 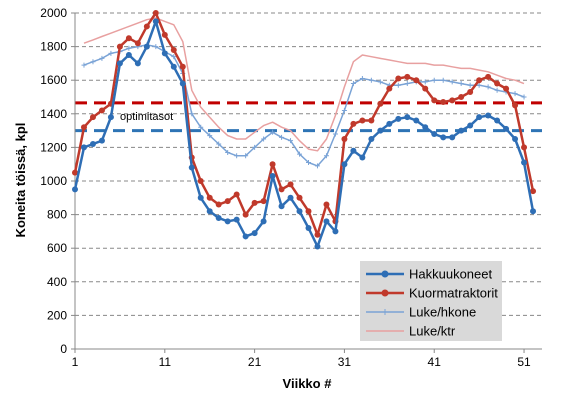 What do you see at coordinates (53, 114) in the screenshot?
I see `y-tick-label: 1400` at bounding box center [53, 114].